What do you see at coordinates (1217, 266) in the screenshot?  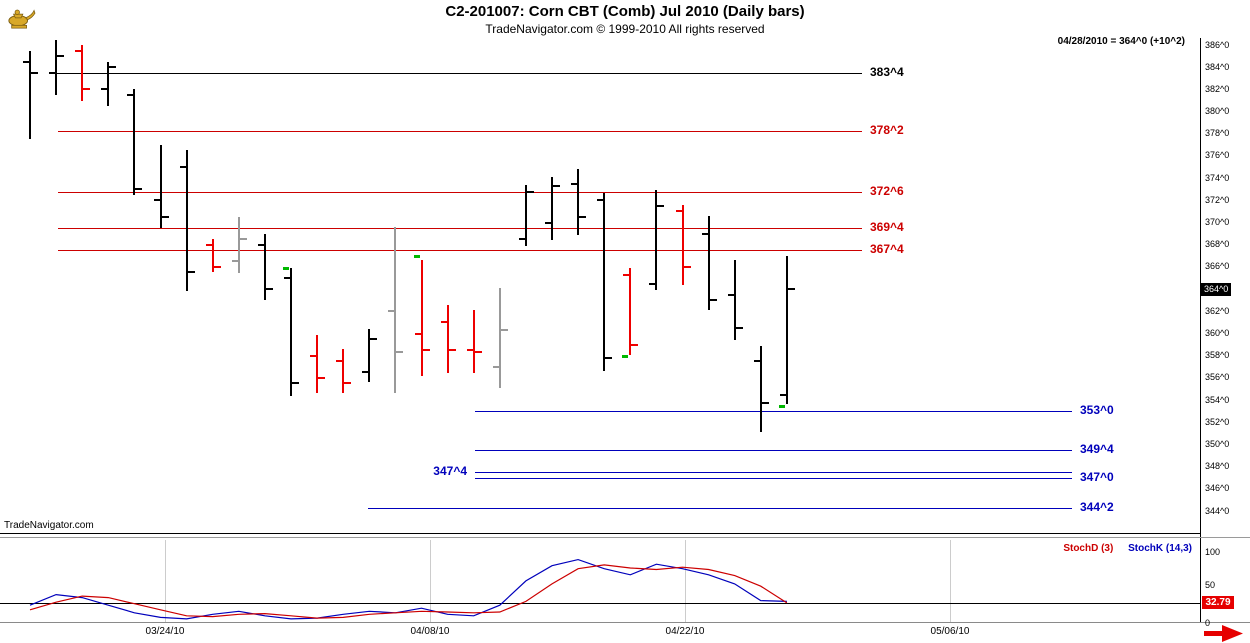 I see `price-axis-label: 366^0` at bounding box center [1217, 266].